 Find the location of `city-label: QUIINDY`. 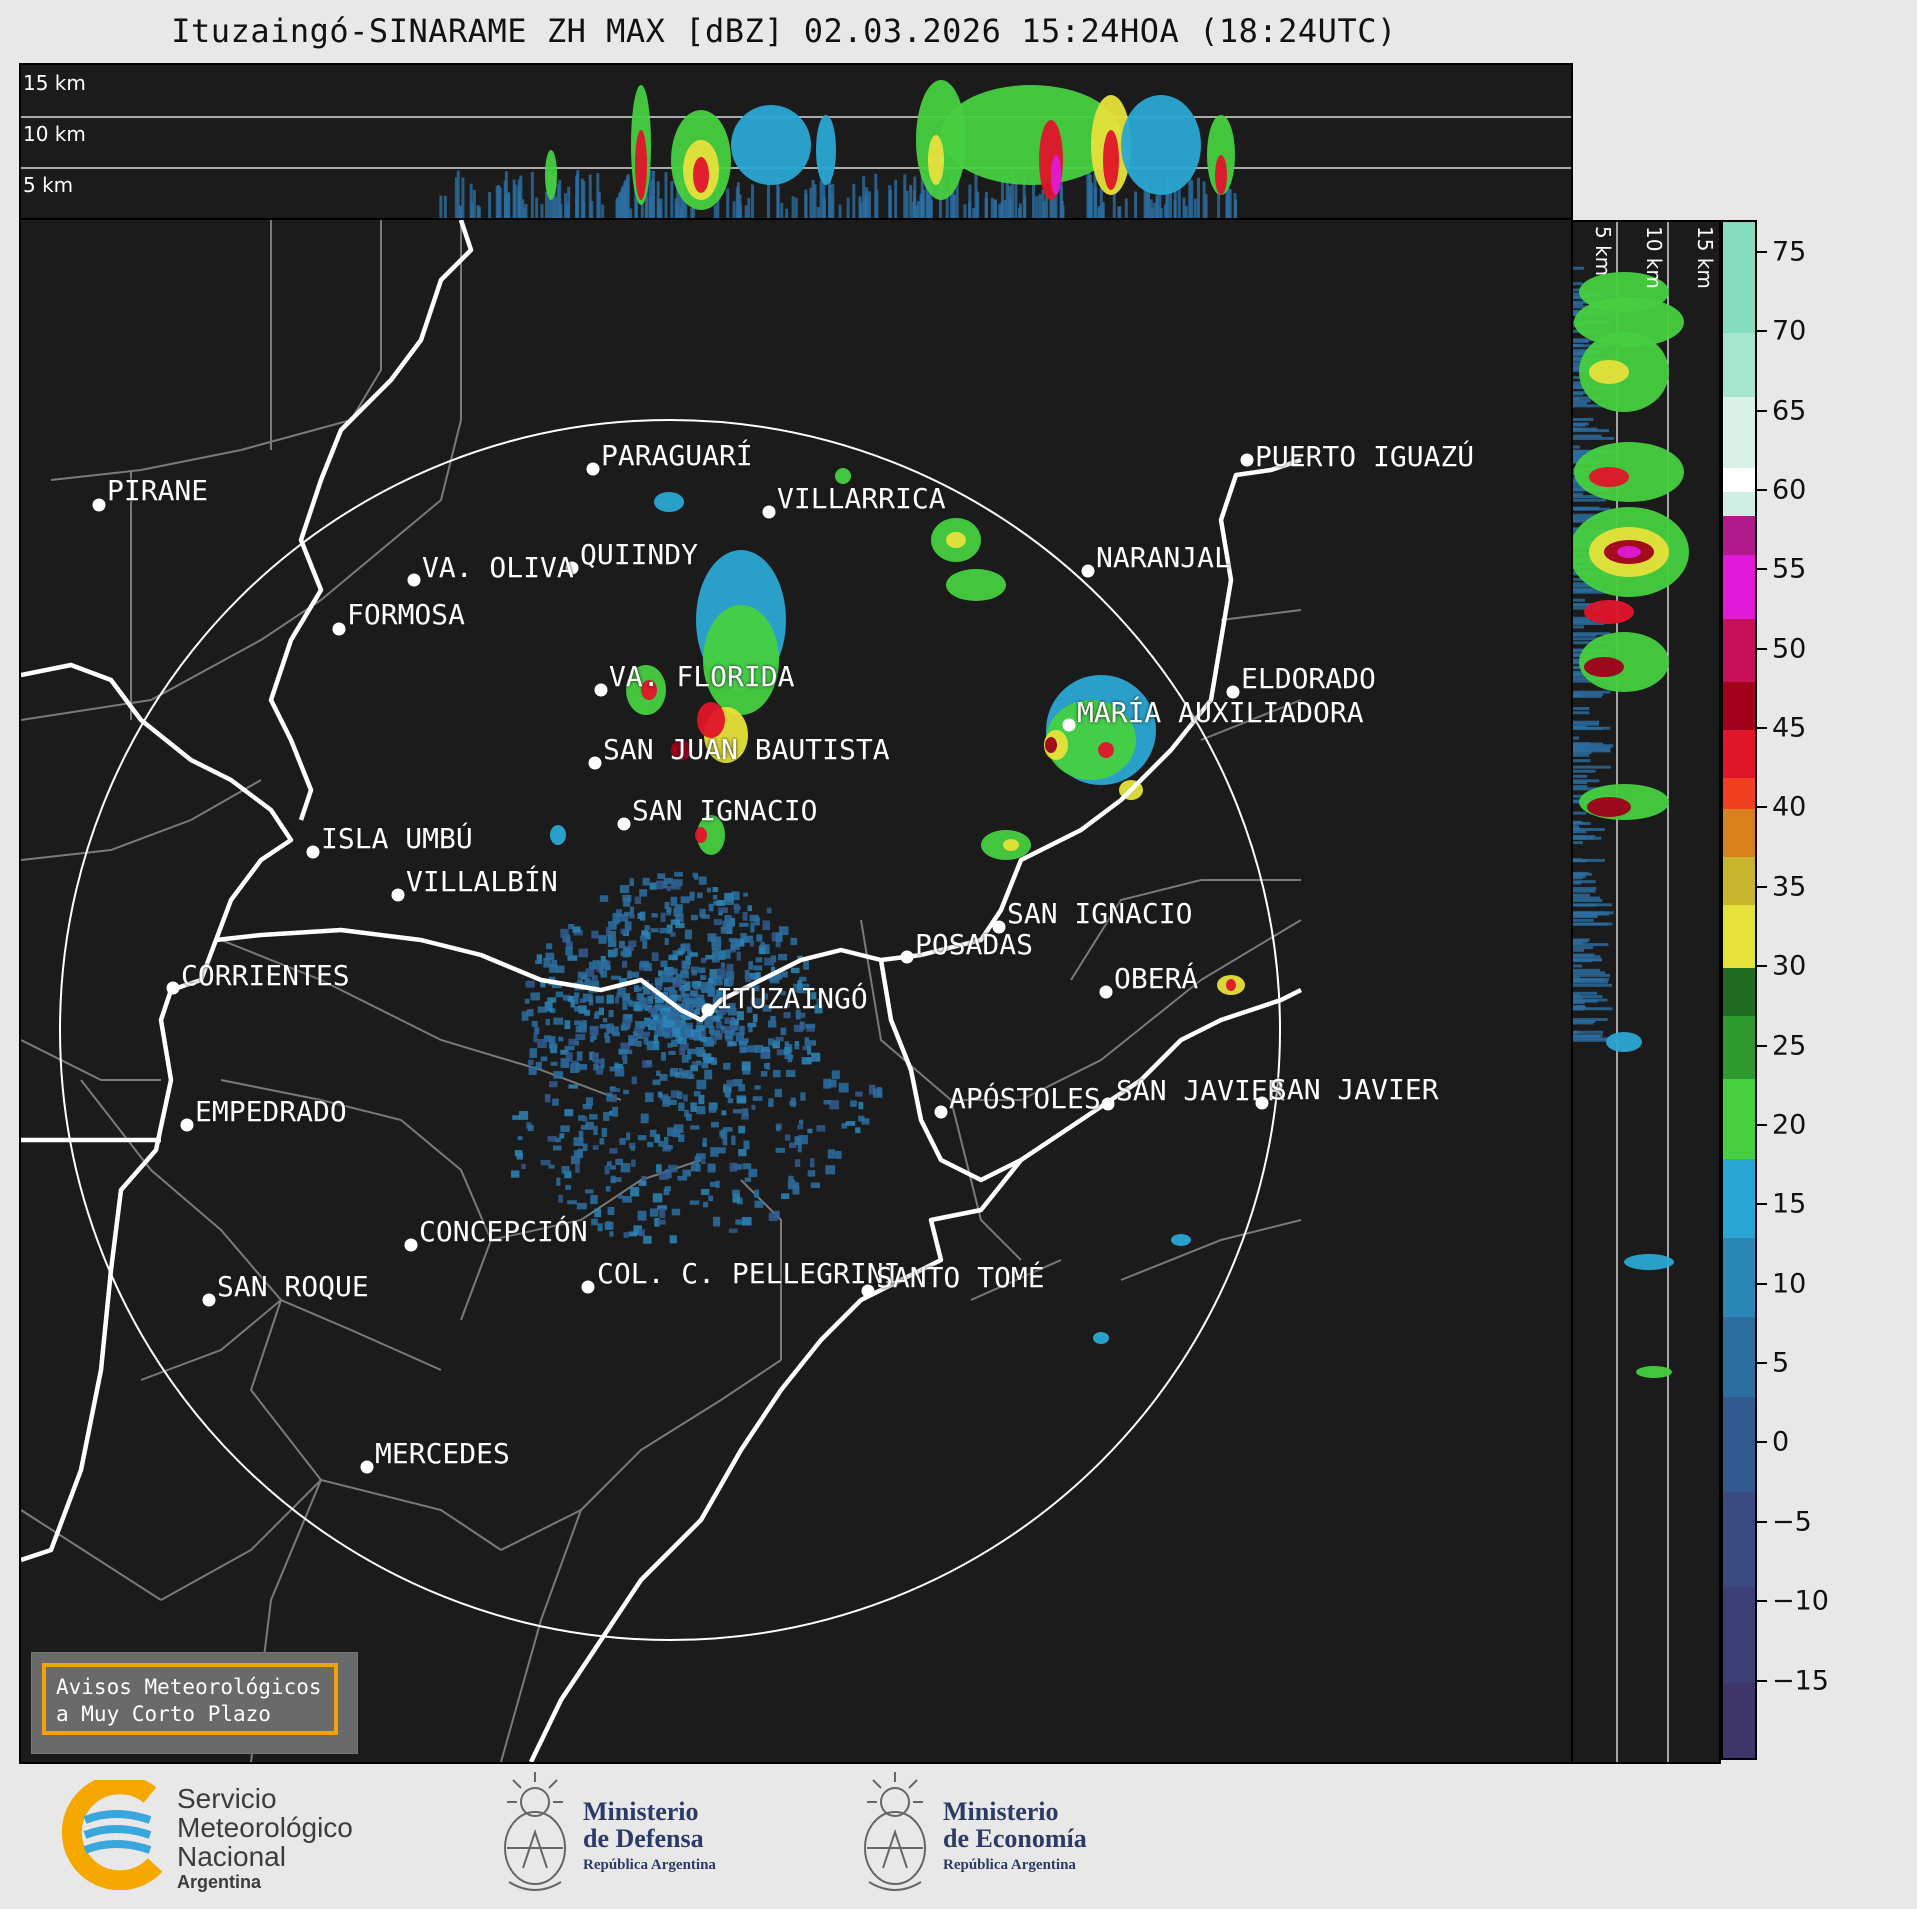

city-label: QUIINDY is located at coordinates (639, 554).